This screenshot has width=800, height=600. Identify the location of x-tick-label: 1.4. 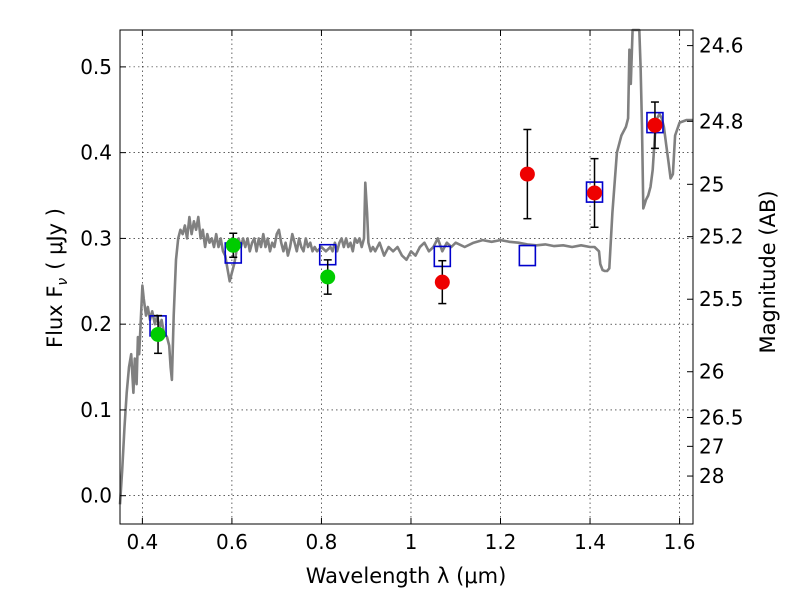
(590, 542).